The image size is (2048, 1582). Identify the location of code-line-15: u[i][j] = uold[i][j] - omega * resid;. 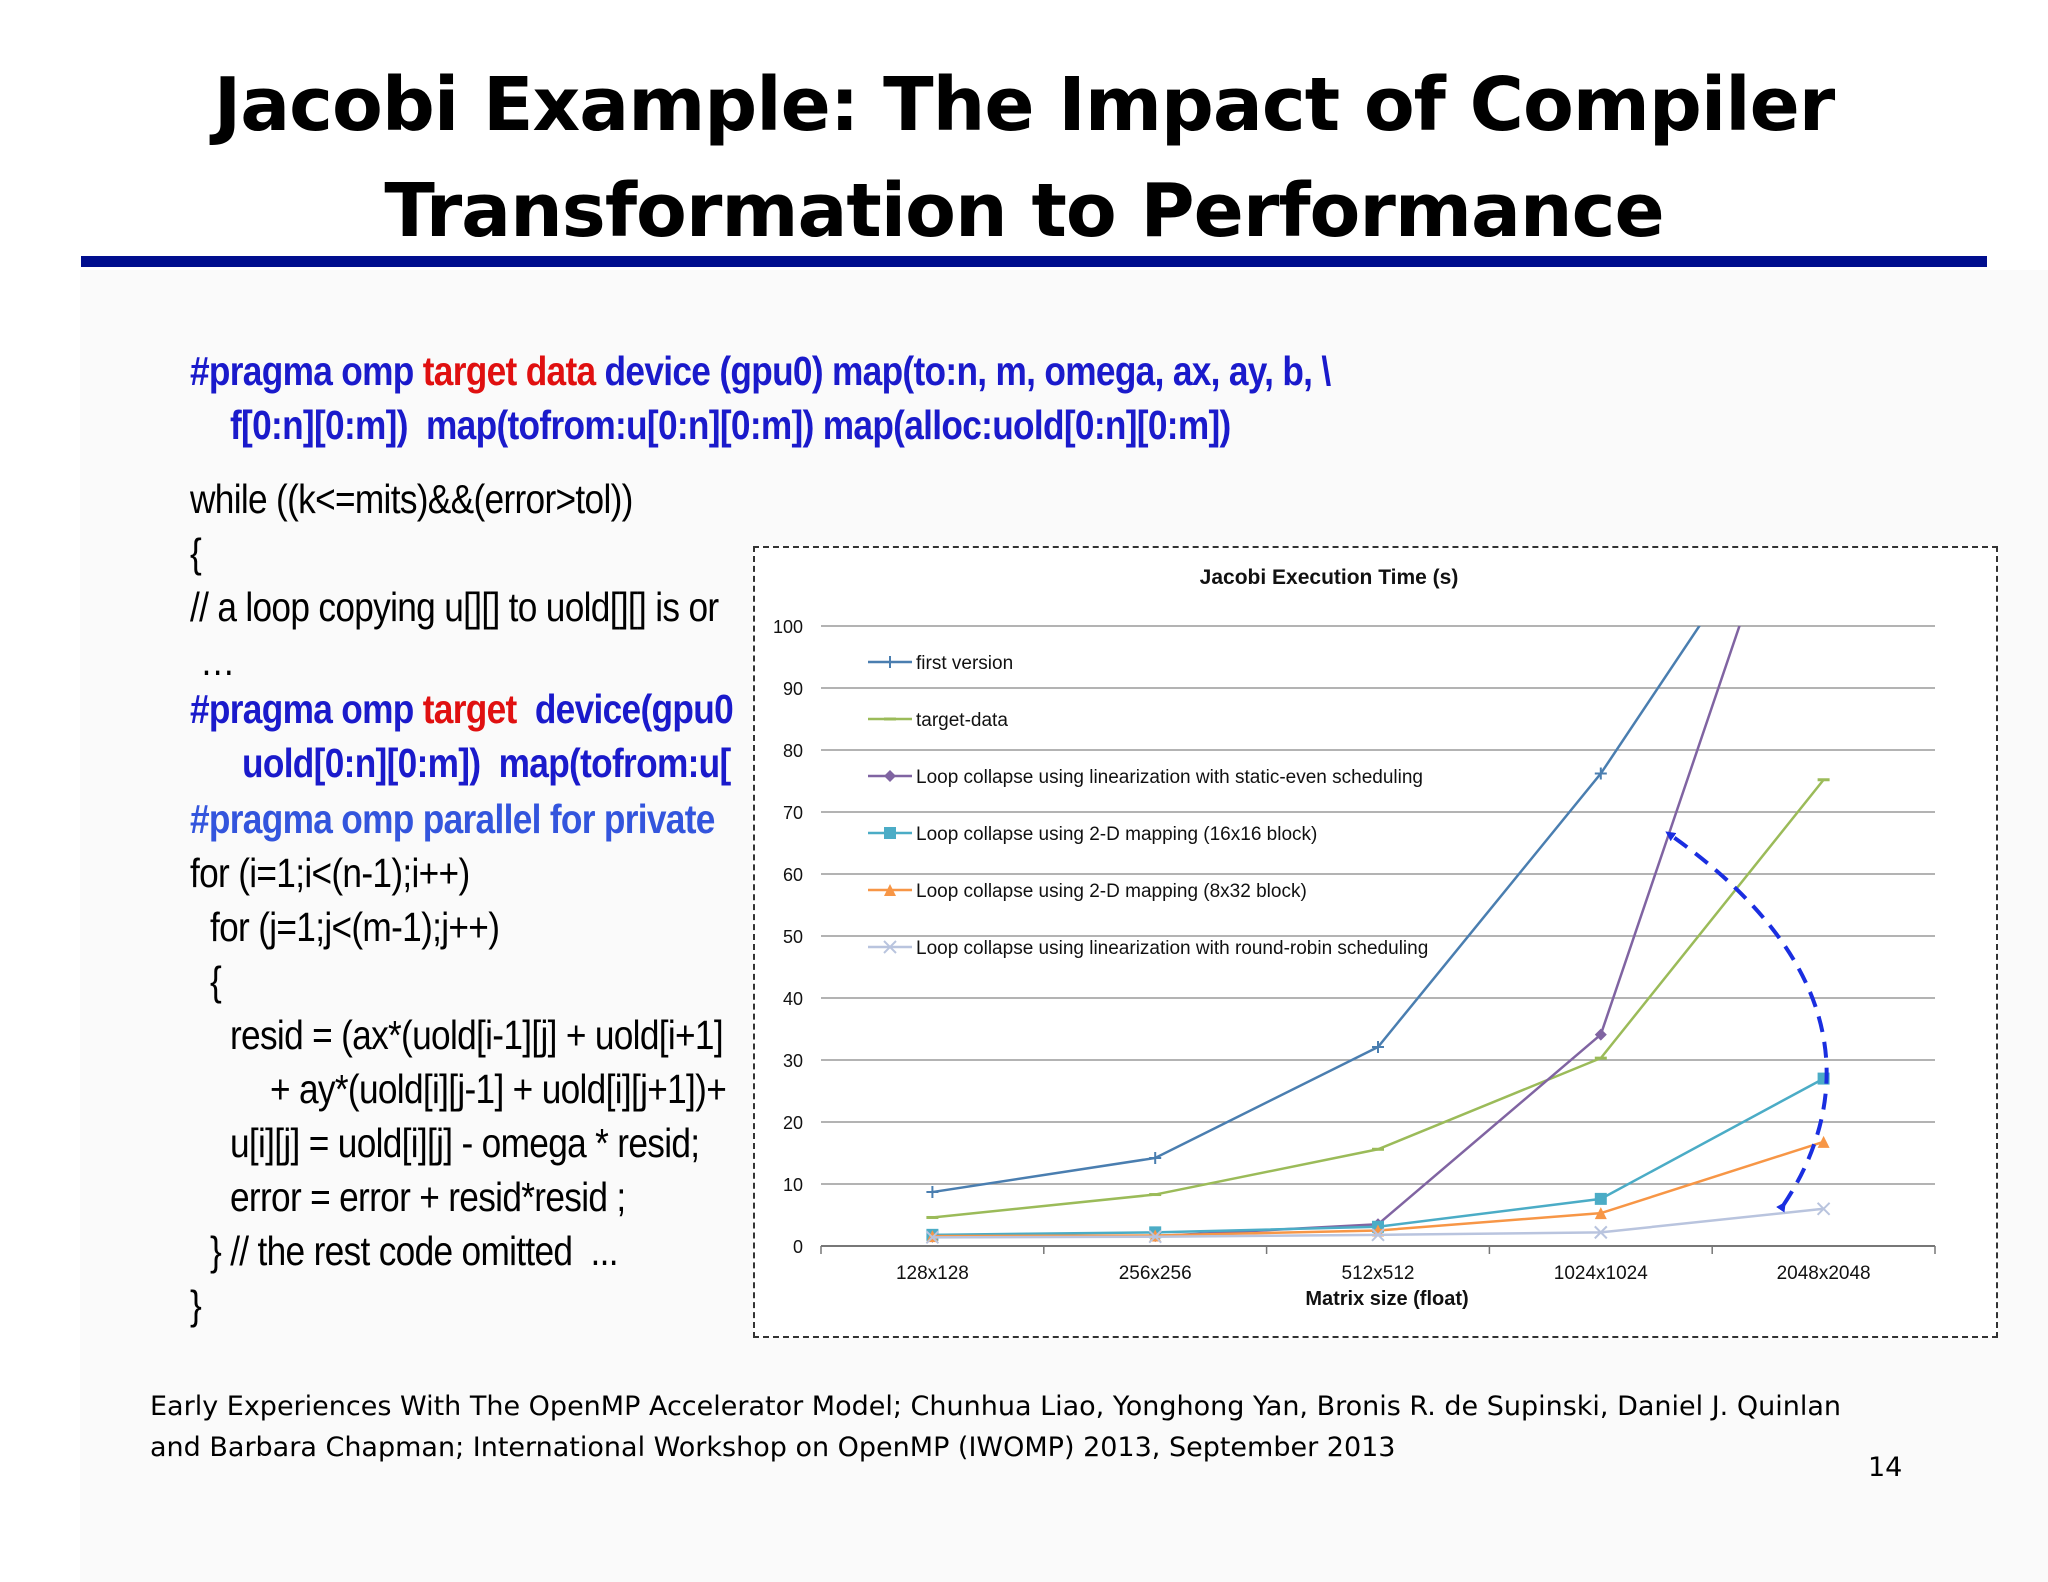
(465, 1143).